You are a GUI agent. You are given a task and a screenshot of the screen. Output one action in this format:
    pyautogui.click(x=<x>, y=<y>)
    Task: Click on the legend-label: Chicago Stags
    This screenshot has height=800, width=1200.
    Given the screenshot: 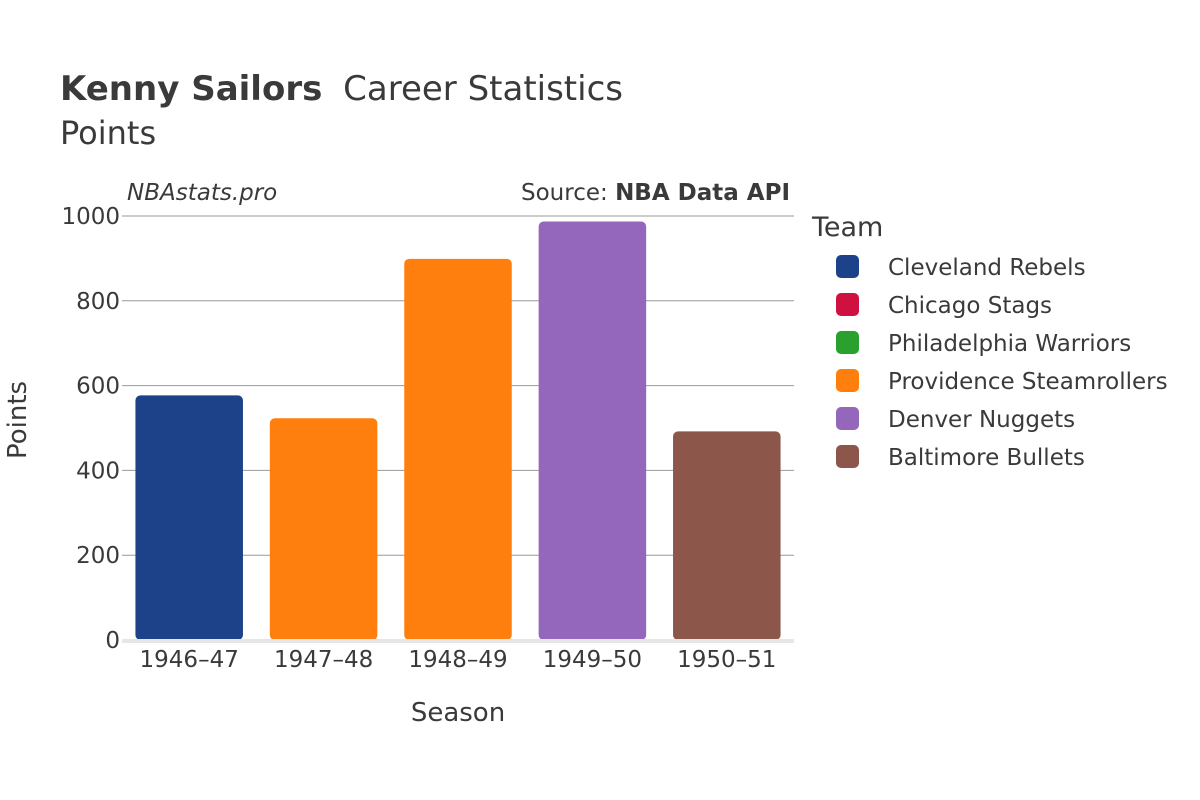 What is the action you would take?
    pyautogui.click(x=970, y=306)
    